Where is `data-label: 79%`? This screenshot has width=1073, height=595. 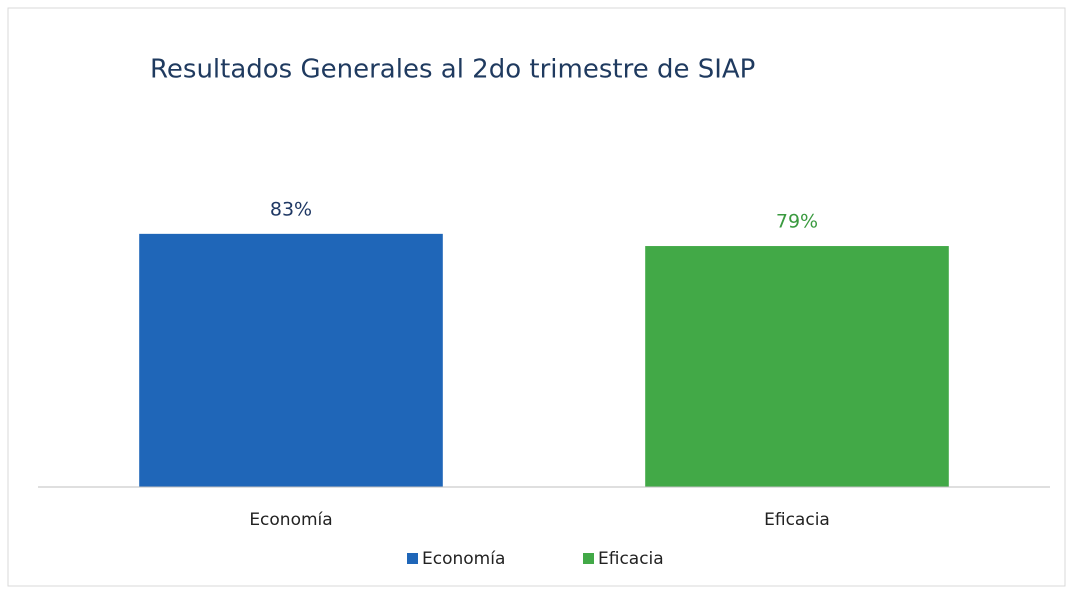 data-label: 79% is located at coordinates (797, 222).